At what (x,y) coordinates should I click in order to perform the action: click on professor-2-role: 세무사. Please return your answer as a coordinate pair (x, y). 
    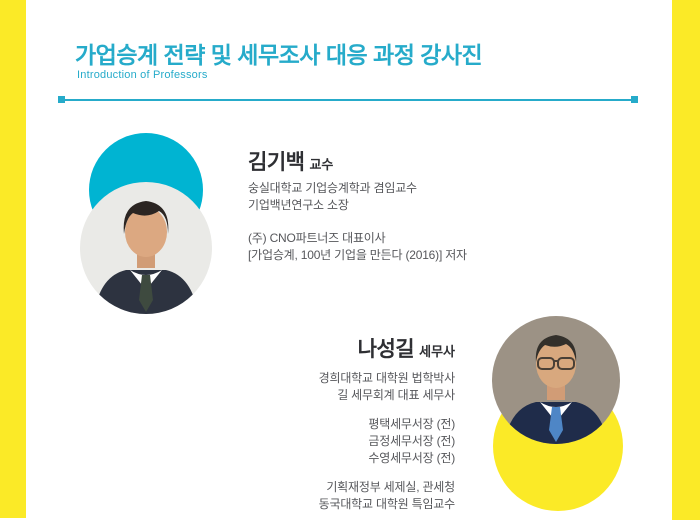
    Looking at the image, I should click on (437, 351).